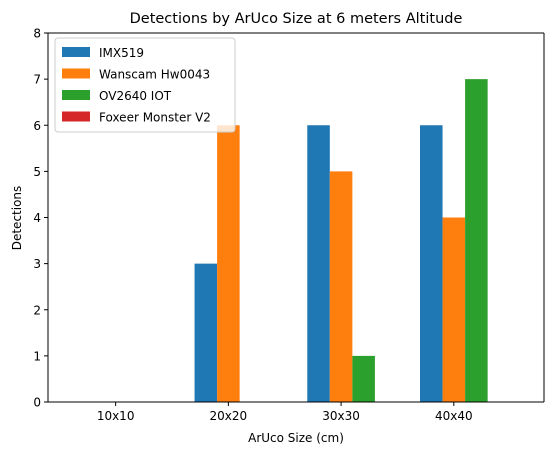 The image size is (554, 455). Describe the element at coordinates (363, 379) in the screenshot. I see `bar-ov2640-iot-30x30` at that location.